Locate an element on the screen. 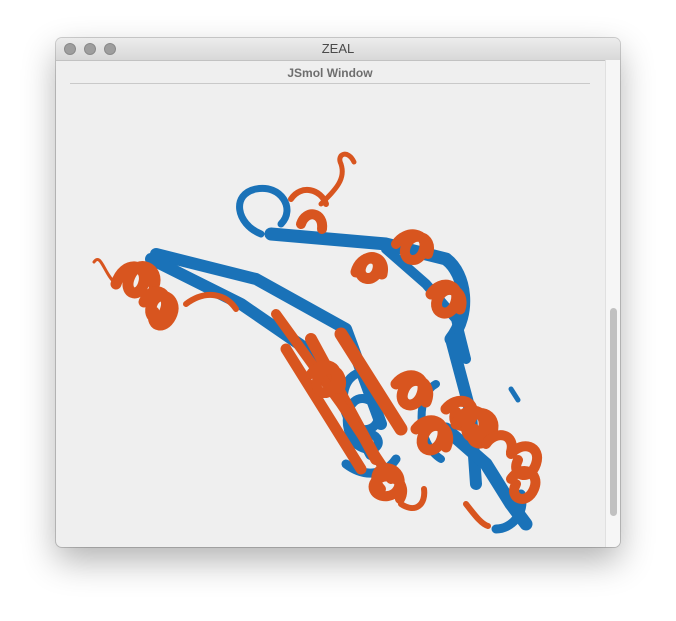 The height and width of the screenshot is (621, 676). panel-title: JSmol Window is located at coordinates (330, 73).